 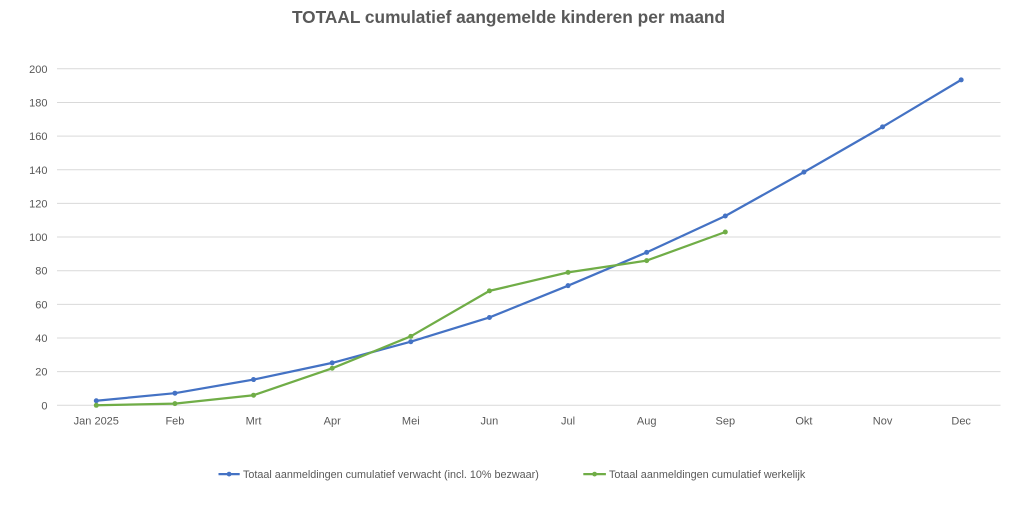 What do you see at coordinates (647, 422) in the screenshot?
I see `svg-text: Aug` at bounding box center [647, 422].